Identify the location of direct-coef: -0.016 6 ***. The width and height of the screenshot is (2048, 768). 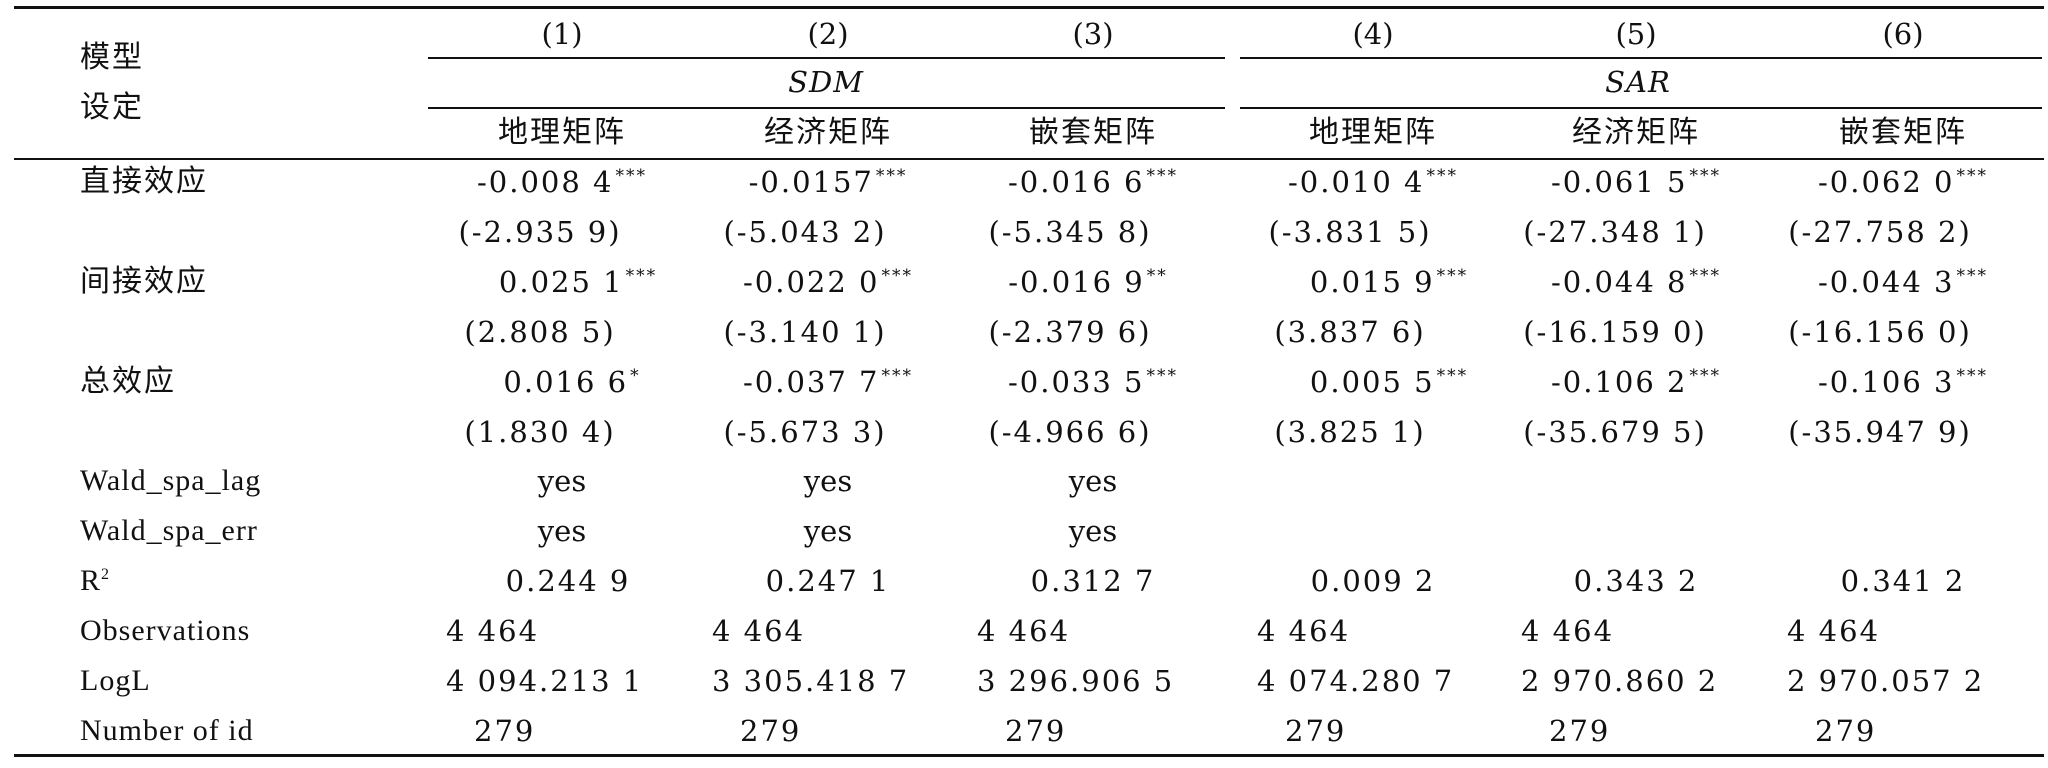
(1093, 182).